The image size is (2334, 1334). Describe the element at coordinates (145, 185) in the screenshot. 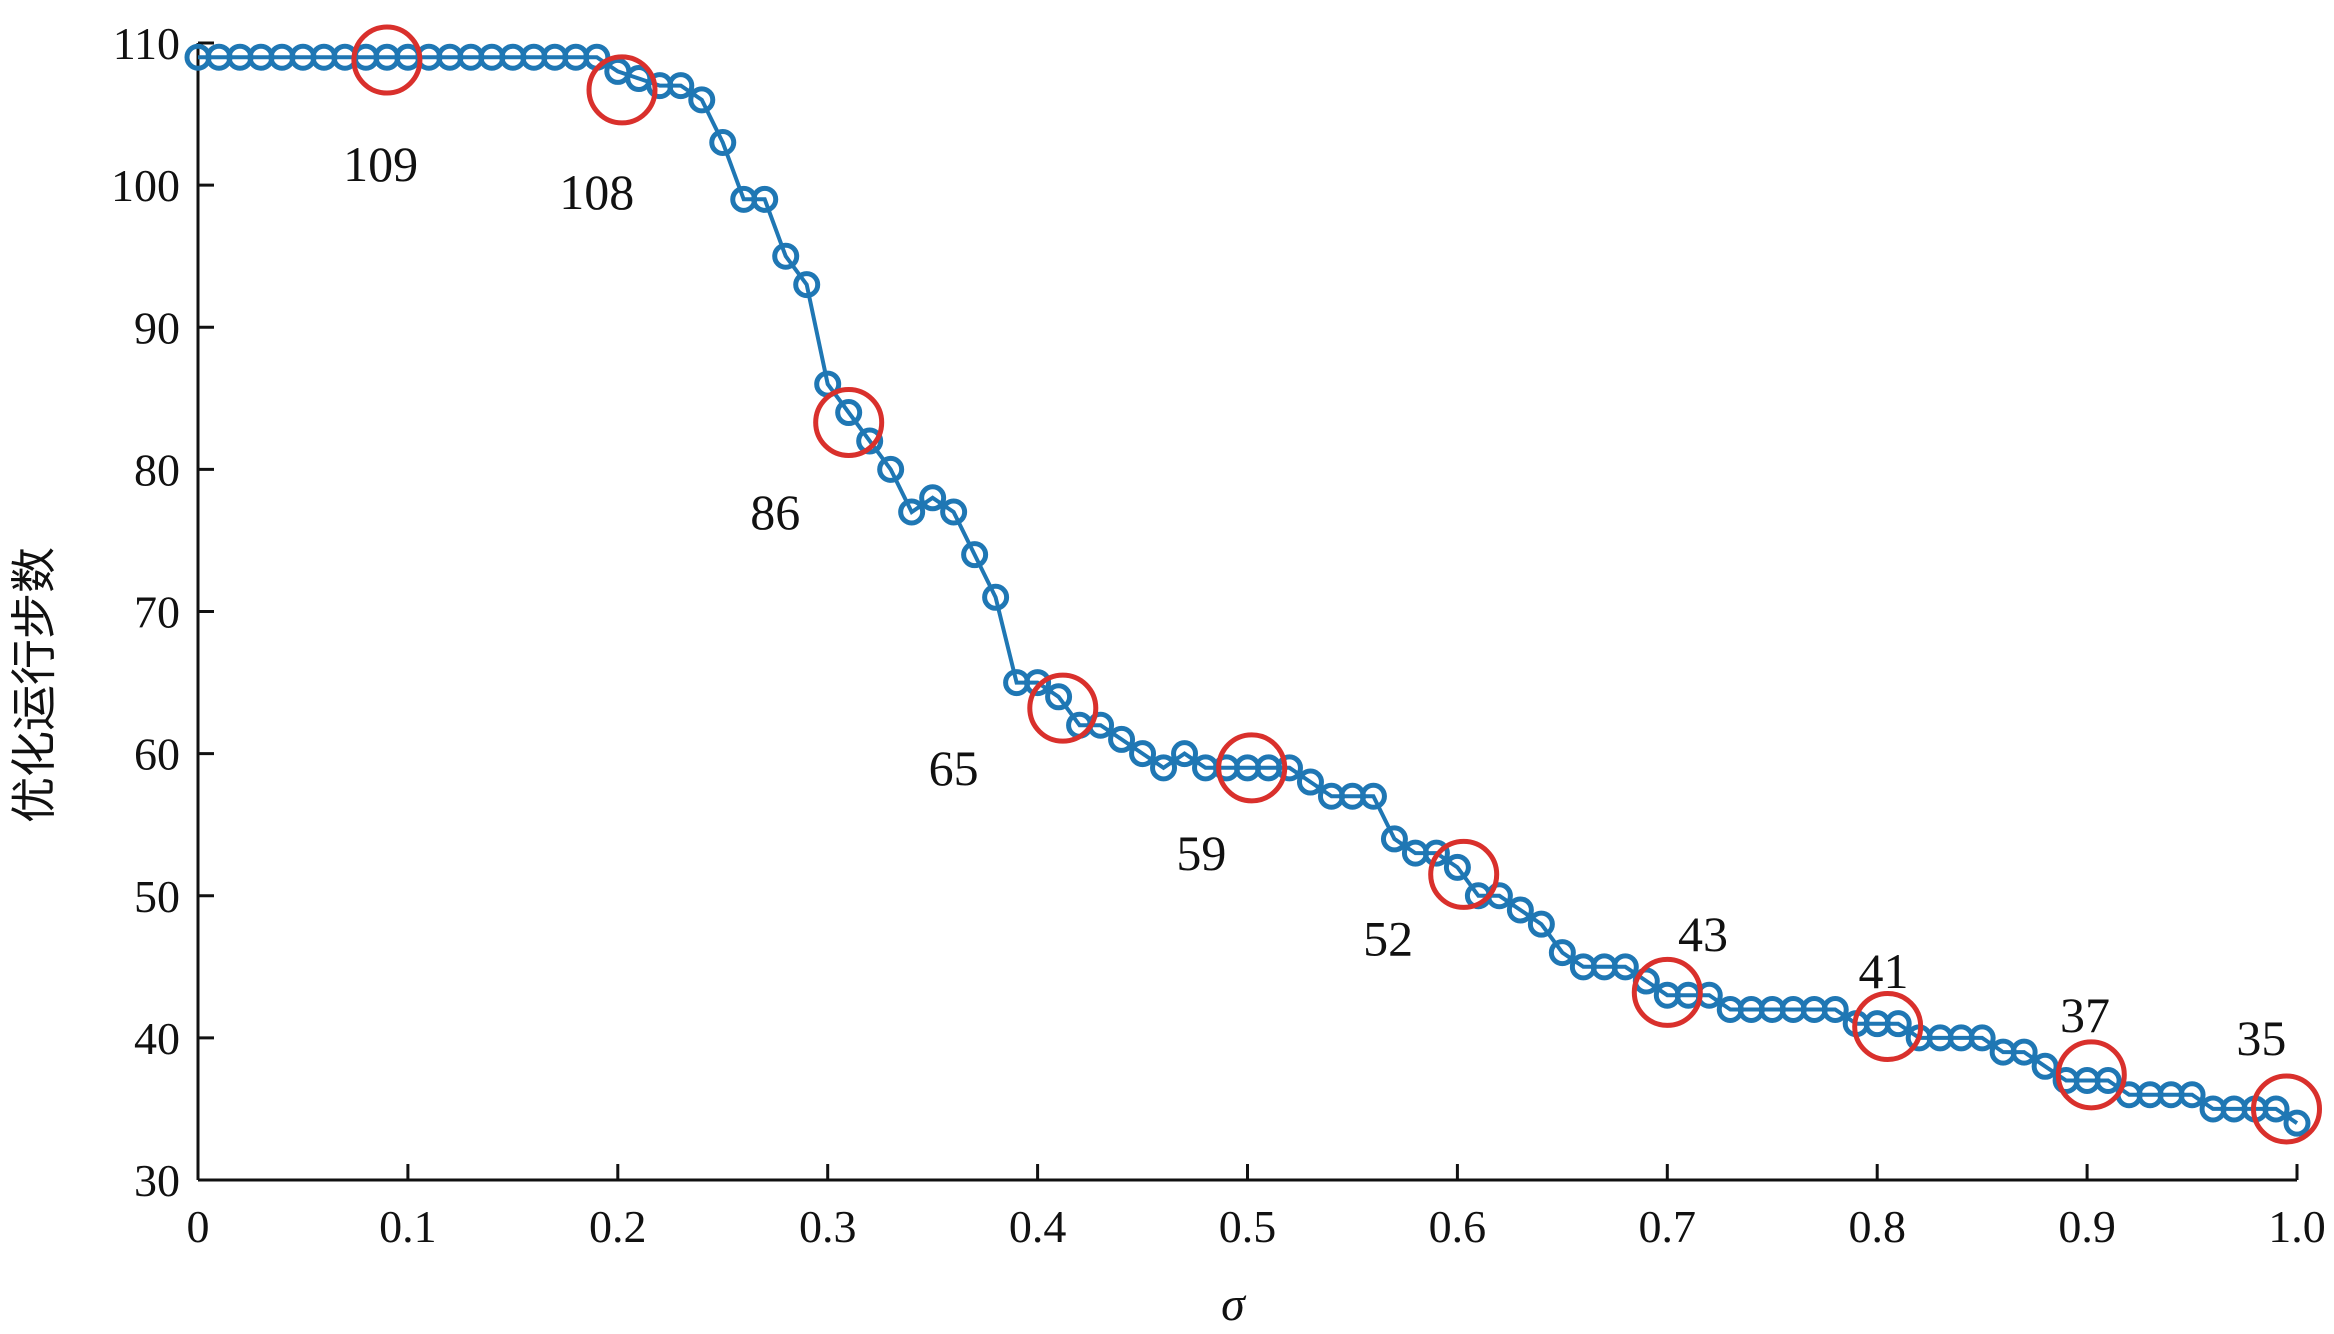

I see `y-tick-label: 100` at that location.